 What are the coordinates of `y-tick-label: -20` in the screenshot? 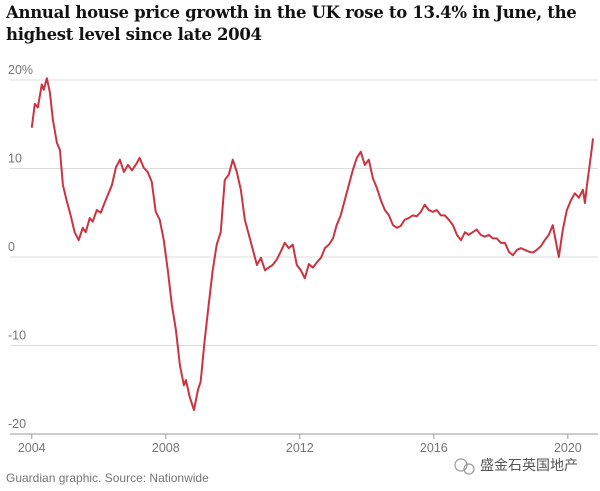 It's located at (17, 424).